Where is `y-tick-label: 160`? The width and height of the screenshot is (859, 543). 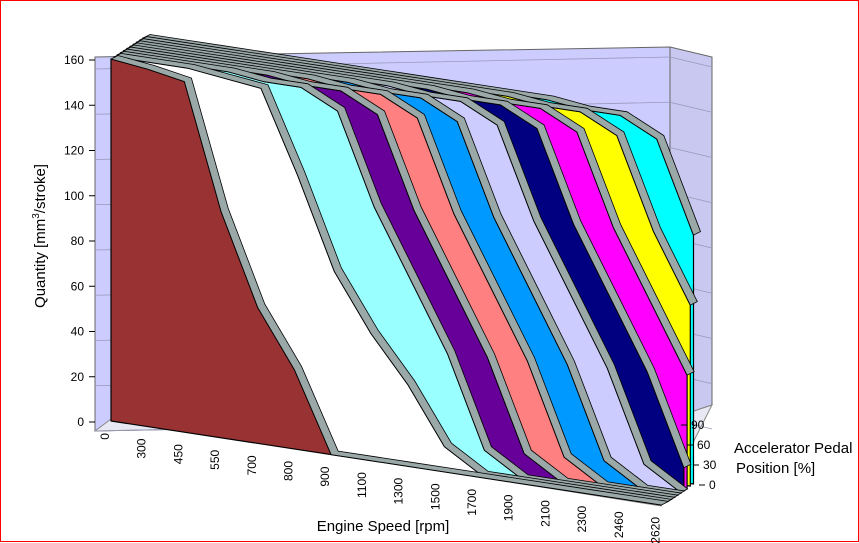
y-tick-label: 160 is located at coordinates (74, 60).